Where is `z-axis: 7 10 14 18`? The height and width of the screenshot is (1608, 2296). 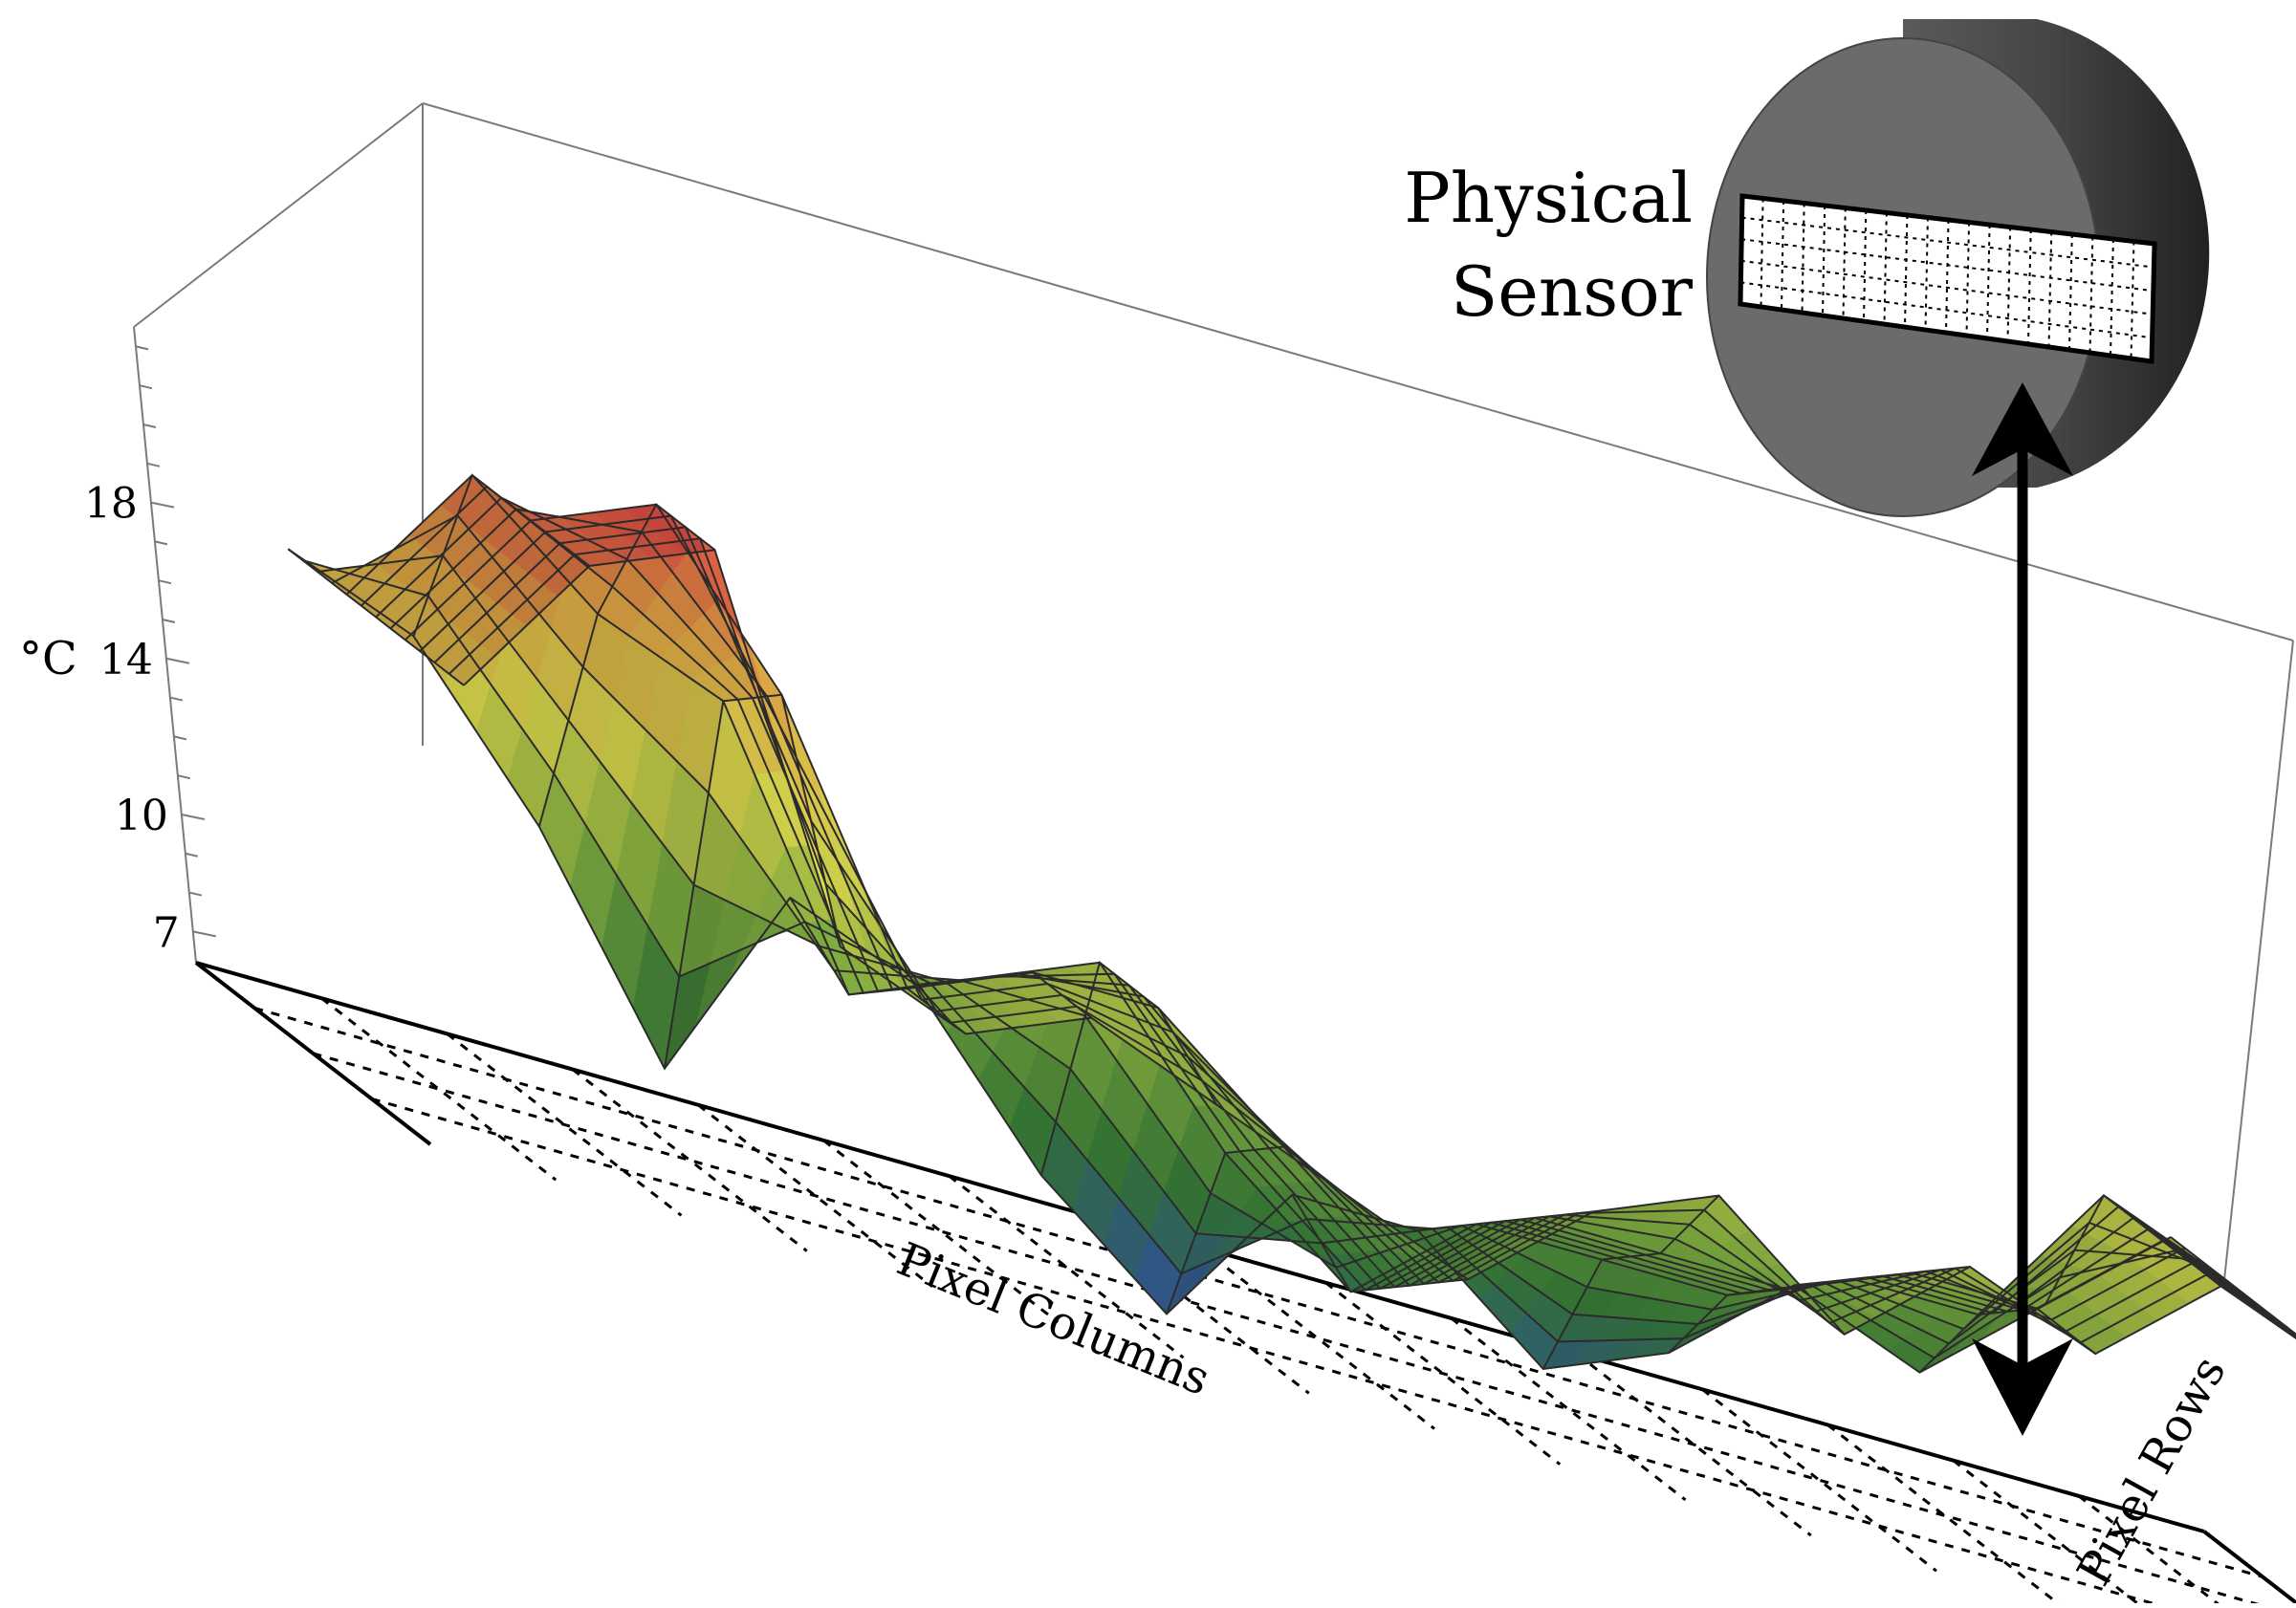 z-axis: 7 10 14 18 is located at coordinates (150, 651).